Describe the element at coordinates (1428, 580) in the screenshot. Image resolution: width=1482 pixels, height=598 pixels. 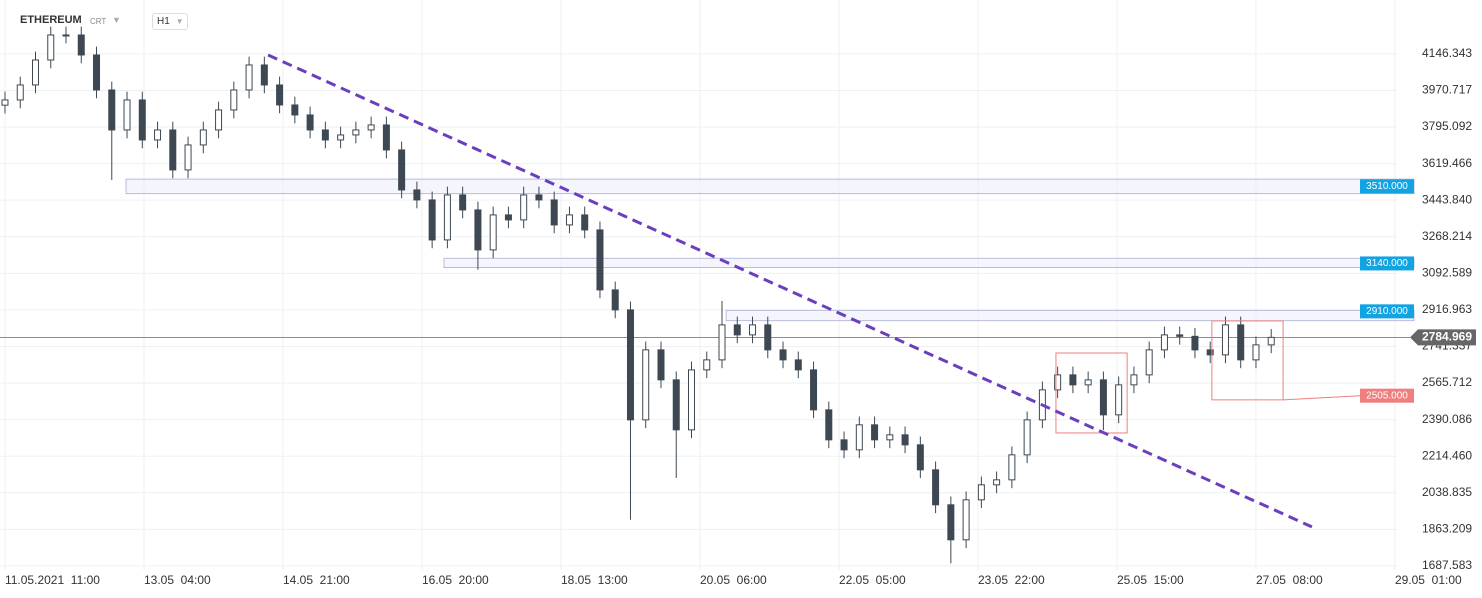
I see `x-tick-label: 29.05 01:00` at that location.